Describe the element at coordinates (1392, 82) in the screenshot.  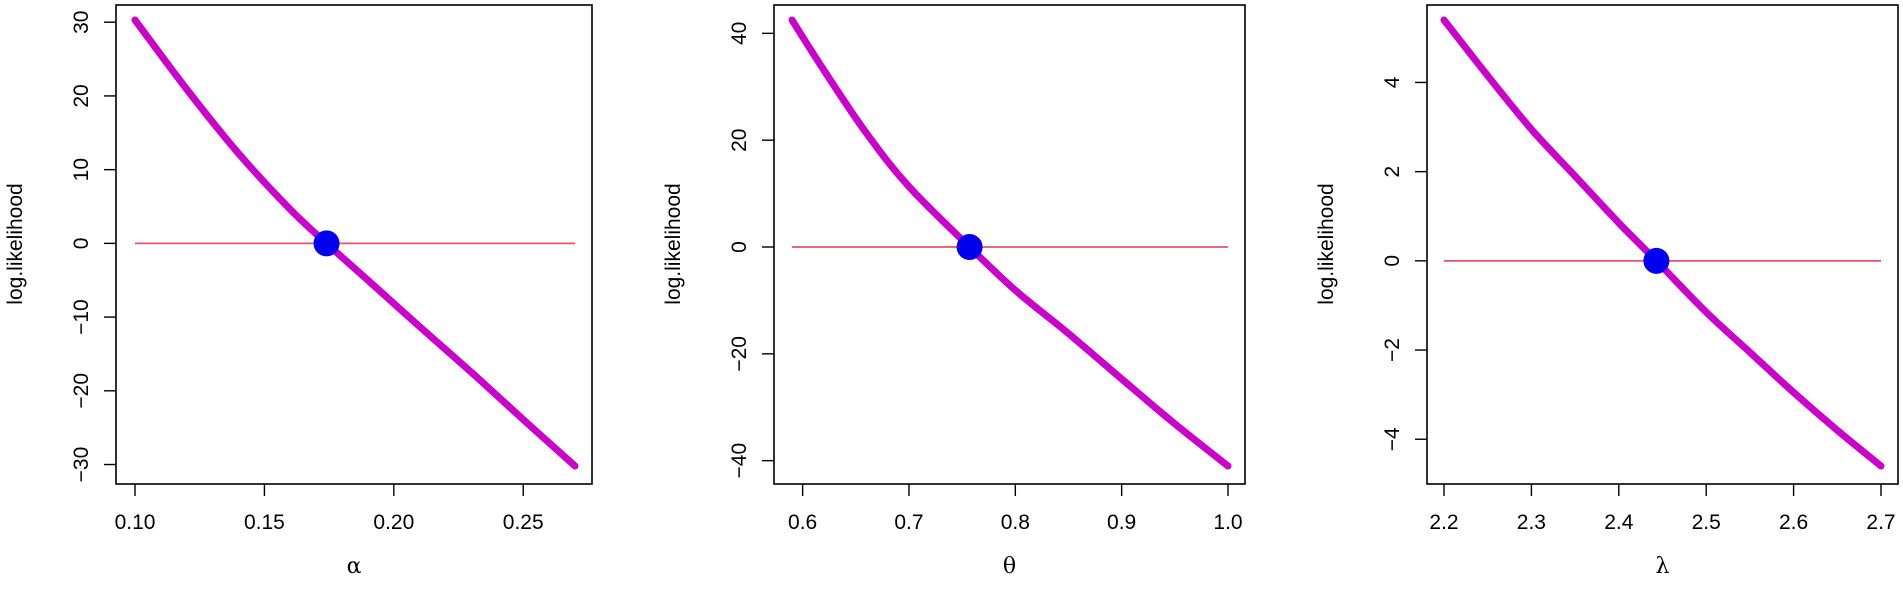
I see `y-tick-label: 4` at that location.